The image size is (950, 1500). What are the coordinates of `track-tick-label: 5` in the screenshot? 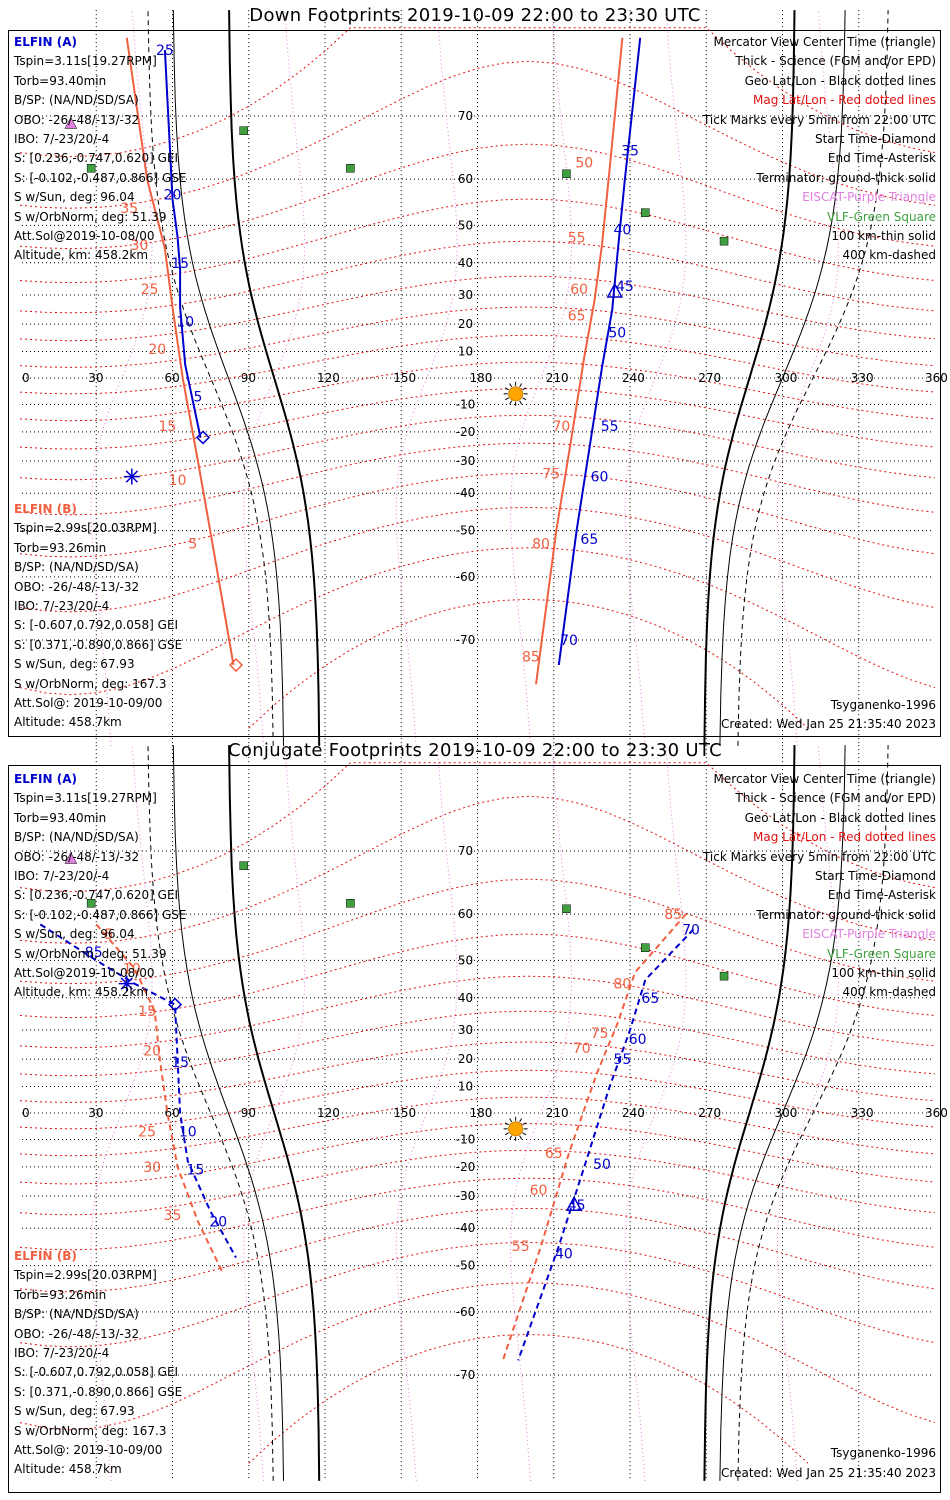 It's located at (197, 397).